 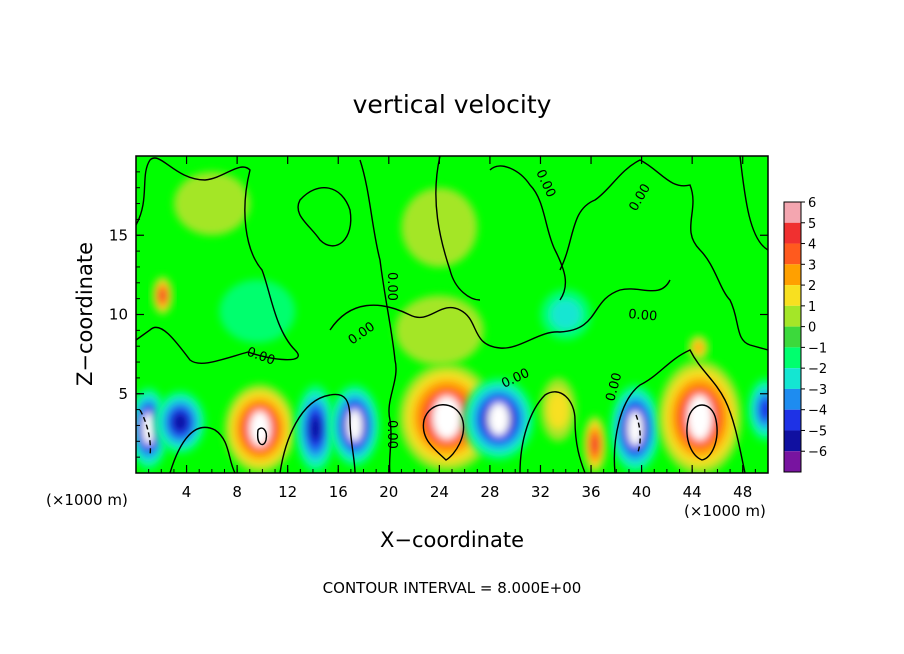 I want to click on y-tick-label: 15, so click(x=118, y=235).